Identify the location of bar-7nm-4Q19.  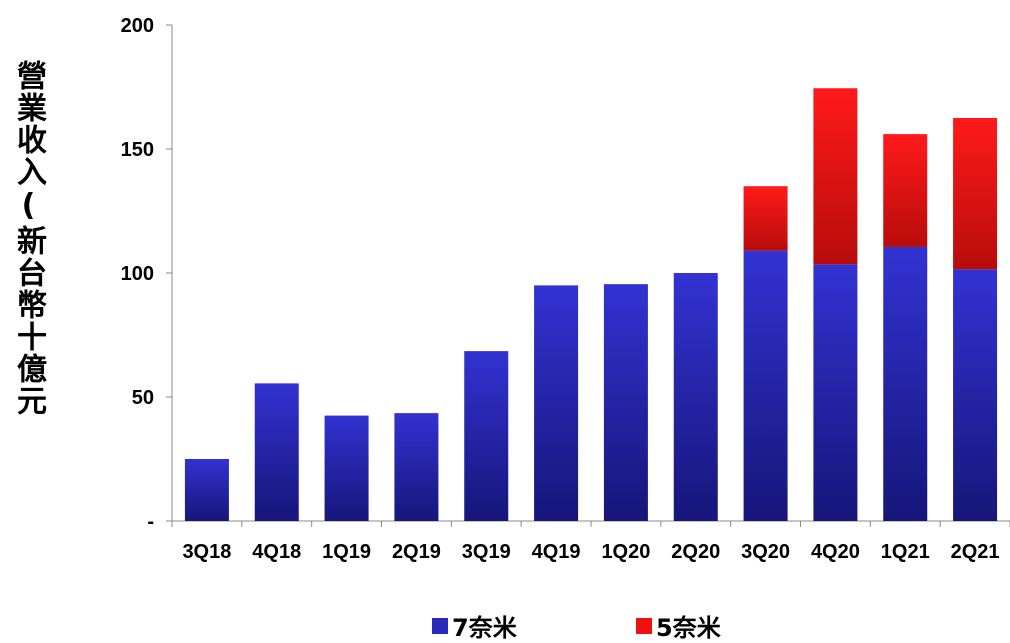
(556, 403).